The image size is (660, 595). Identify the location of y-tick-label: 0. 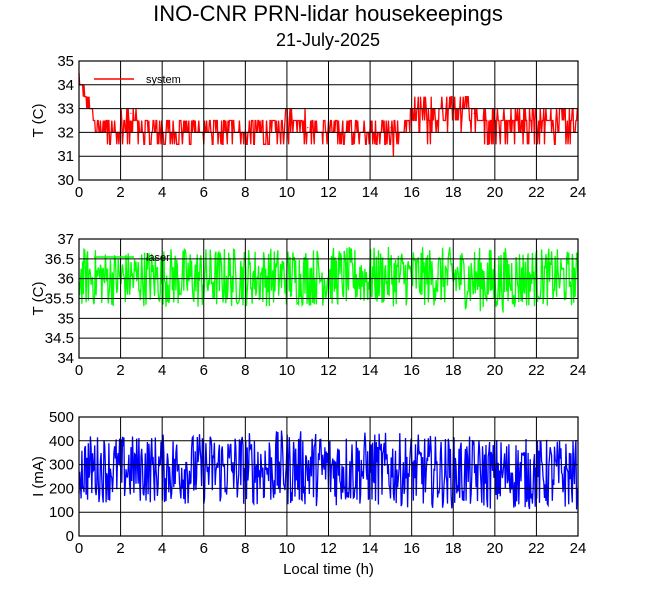
(70, 536).